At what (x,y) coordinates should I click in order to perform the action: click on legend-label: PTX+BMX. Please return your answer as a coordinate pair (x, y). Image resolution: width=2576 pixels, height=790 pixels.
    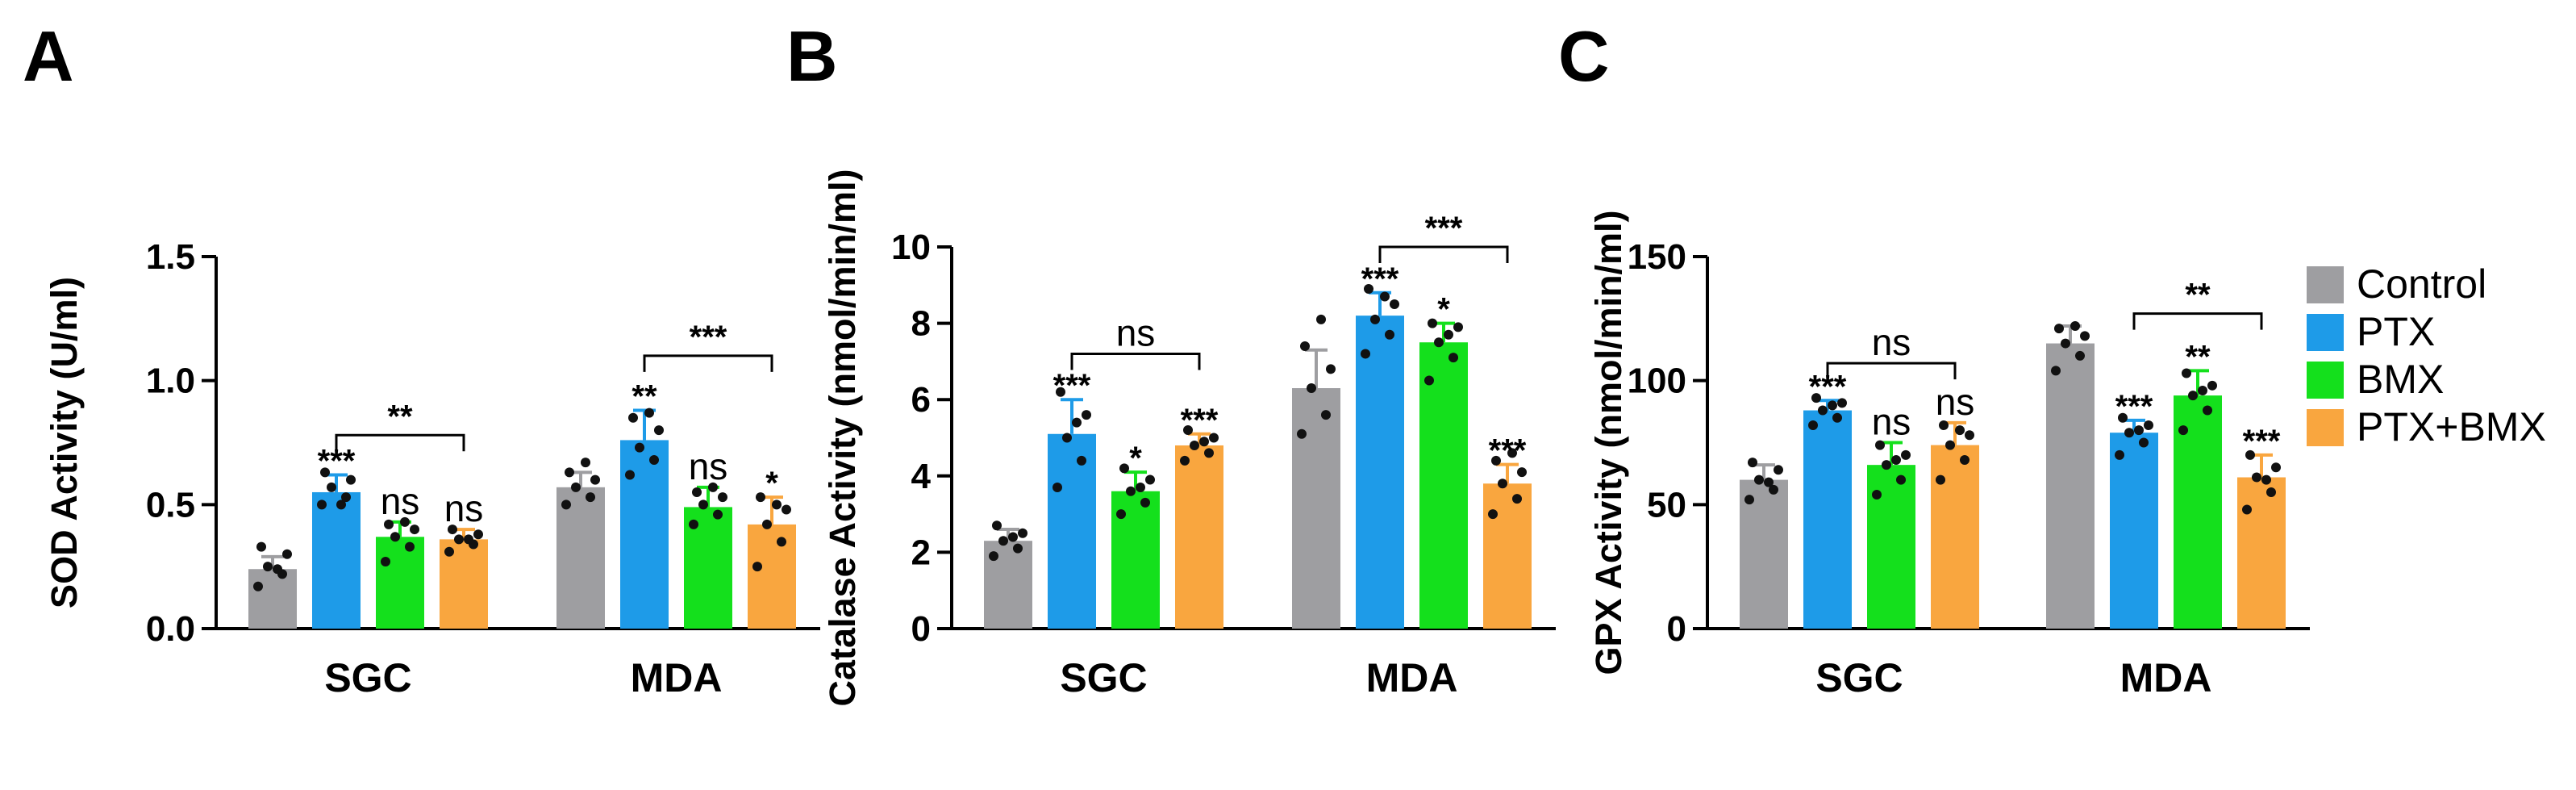
    Looking at the image, I should click on (2451, 426).